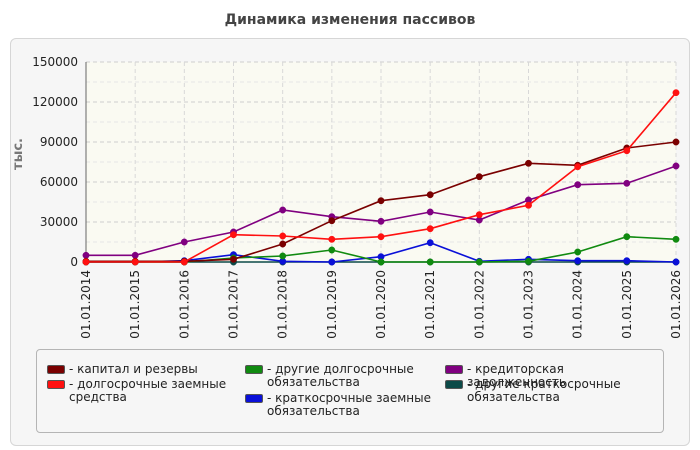  Describe the element at coordinates (578, 304) in the screenshot. I see `x-tick-label: 01.01.2024` at that location.